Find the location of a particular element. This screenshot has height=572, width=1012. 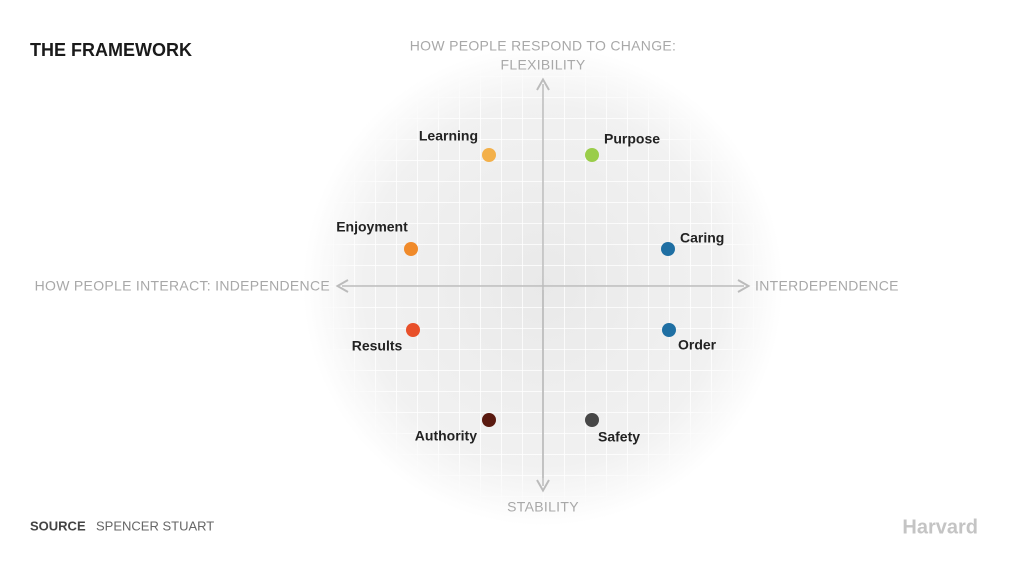

title: THE FRAMEWORK is located at coordinates (111, 50).